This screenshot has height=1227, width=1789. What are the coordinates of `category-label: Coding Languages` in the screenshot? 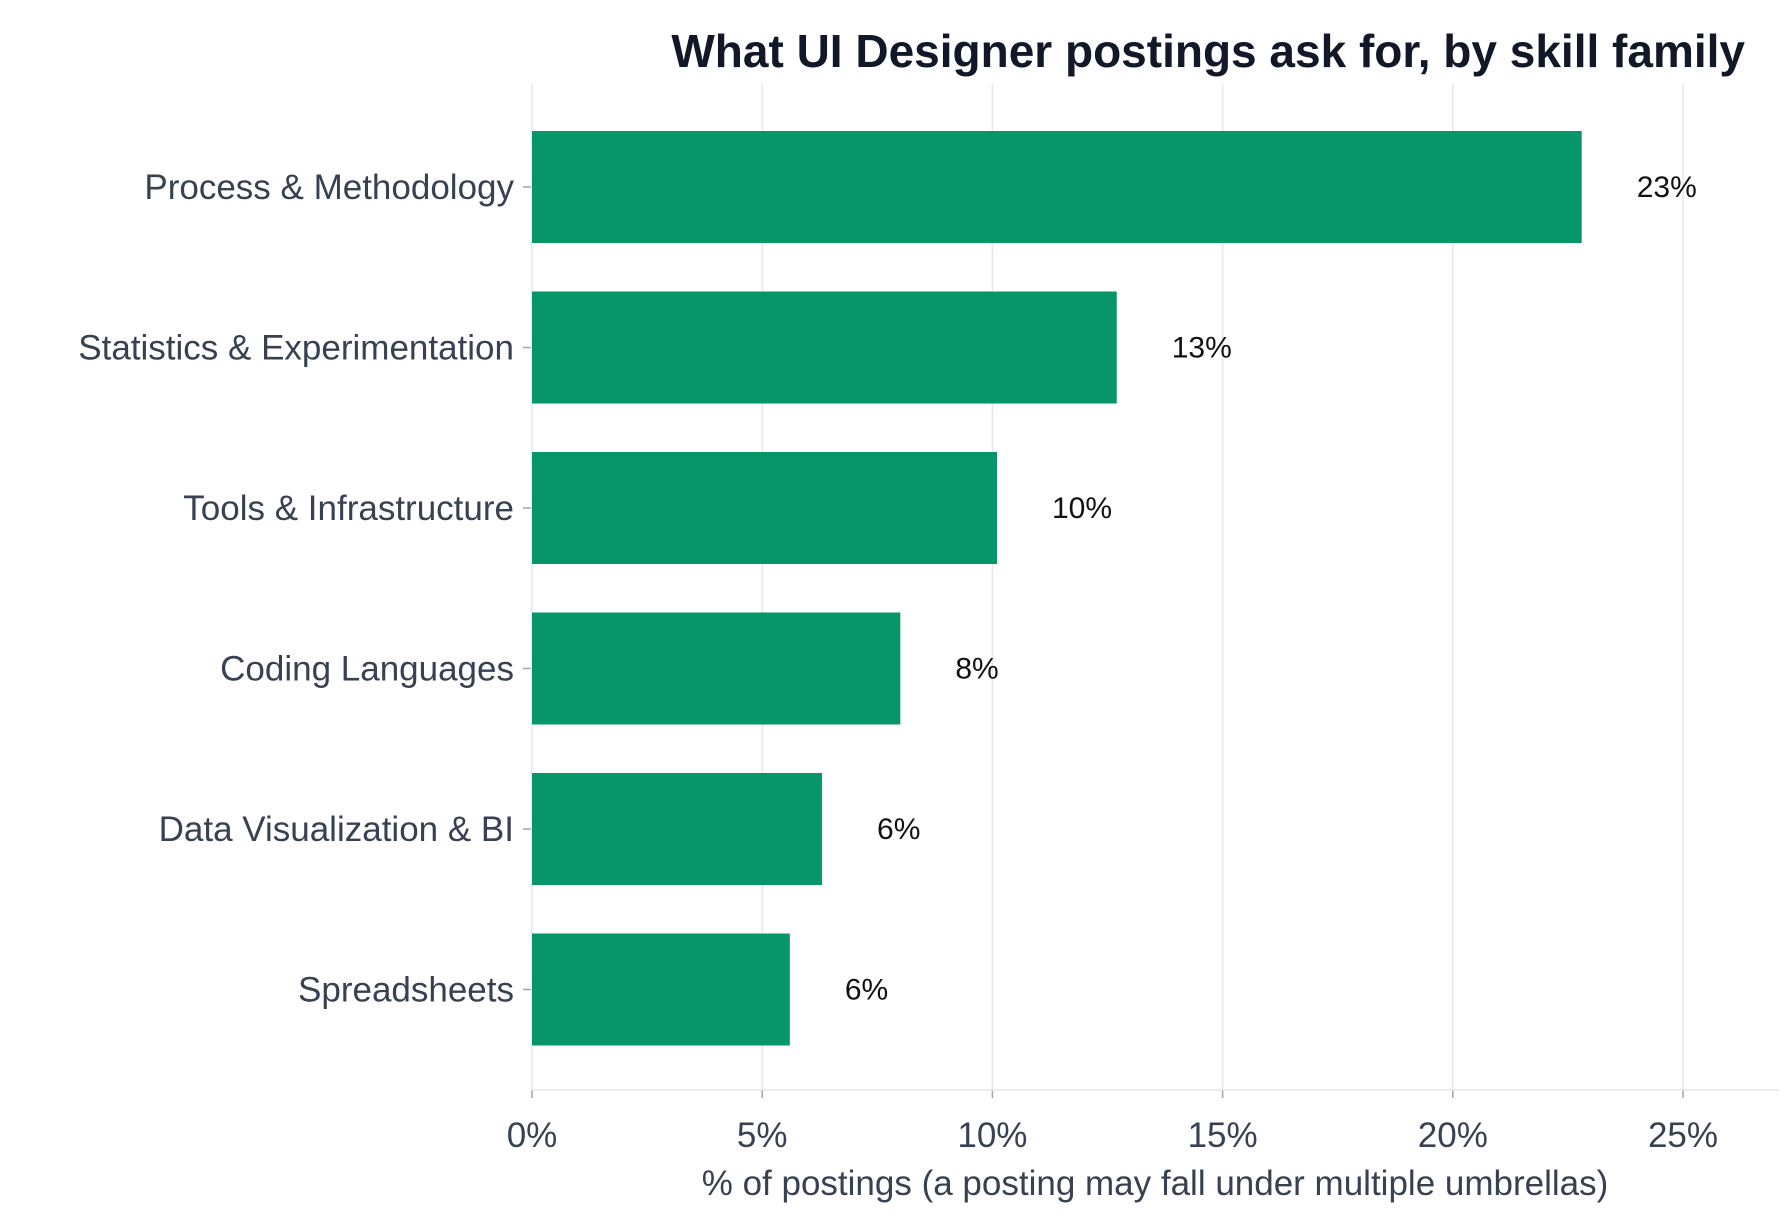 It's located at (367, 669).